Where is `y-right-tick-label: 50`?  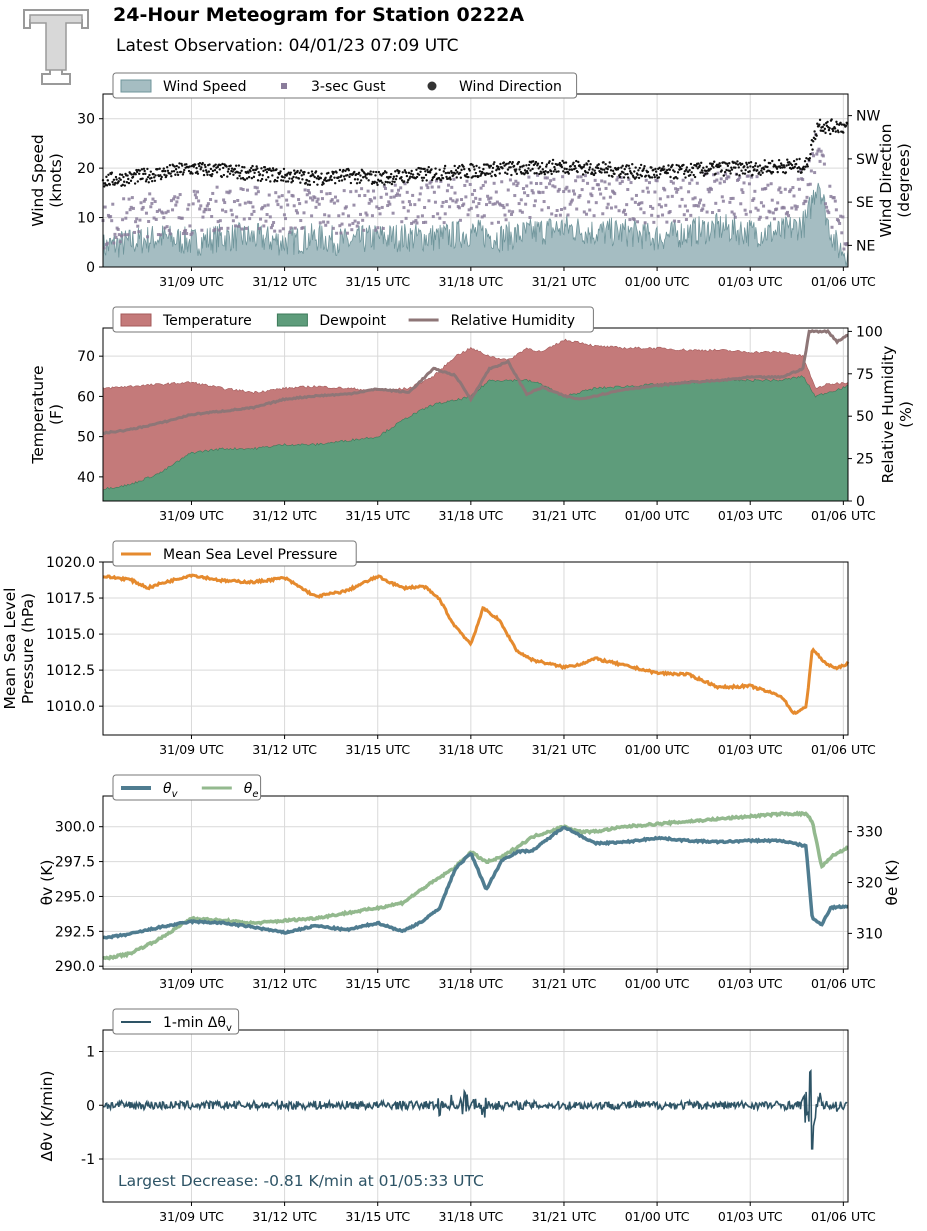
y-right-tick-label: 50 is located at coordinates (865, 417).